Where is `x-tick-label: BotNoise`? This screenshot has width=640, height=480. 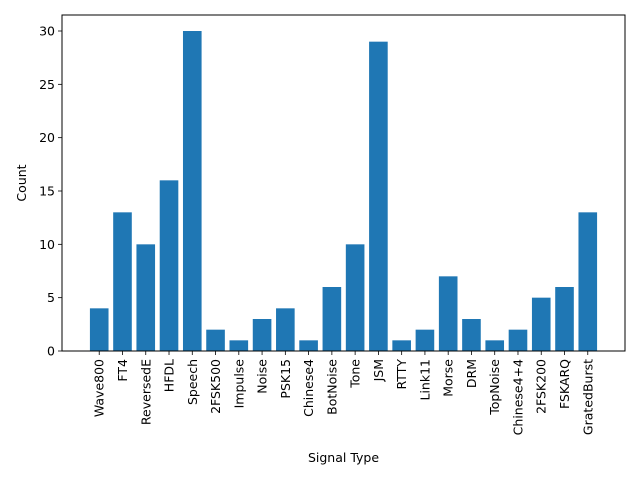
x-tick-label: BotNoise is located at coordinates (331, 387).